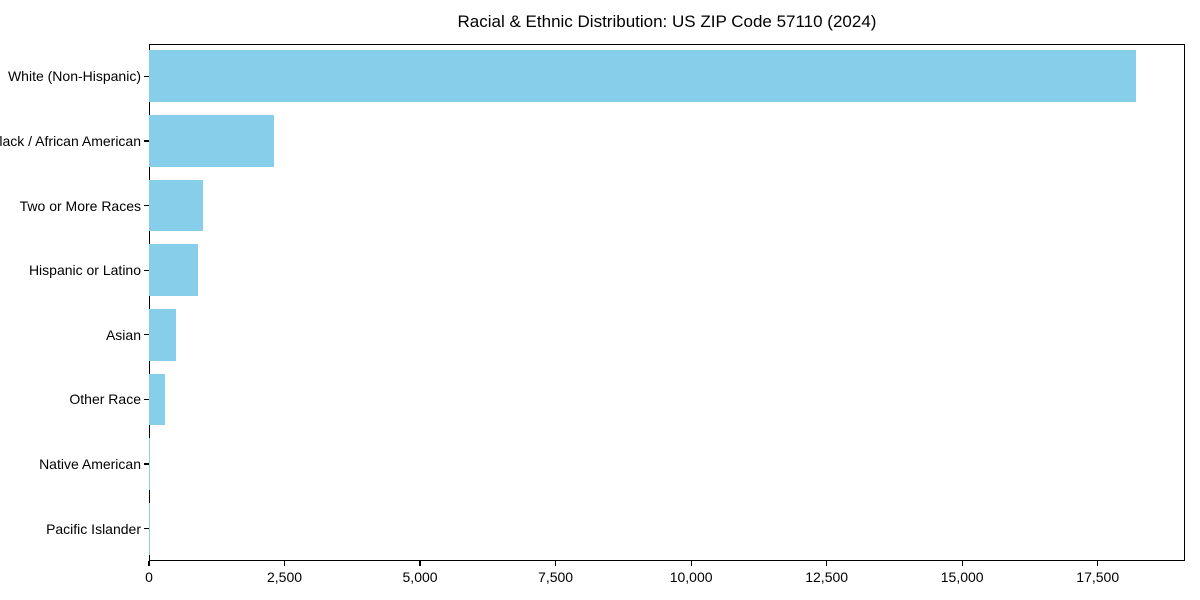 The image size is (1200, 600). Describe the element at coordinates (173, 270) in the screenshot. I see `bar-hispanic-or-latino` at that location.